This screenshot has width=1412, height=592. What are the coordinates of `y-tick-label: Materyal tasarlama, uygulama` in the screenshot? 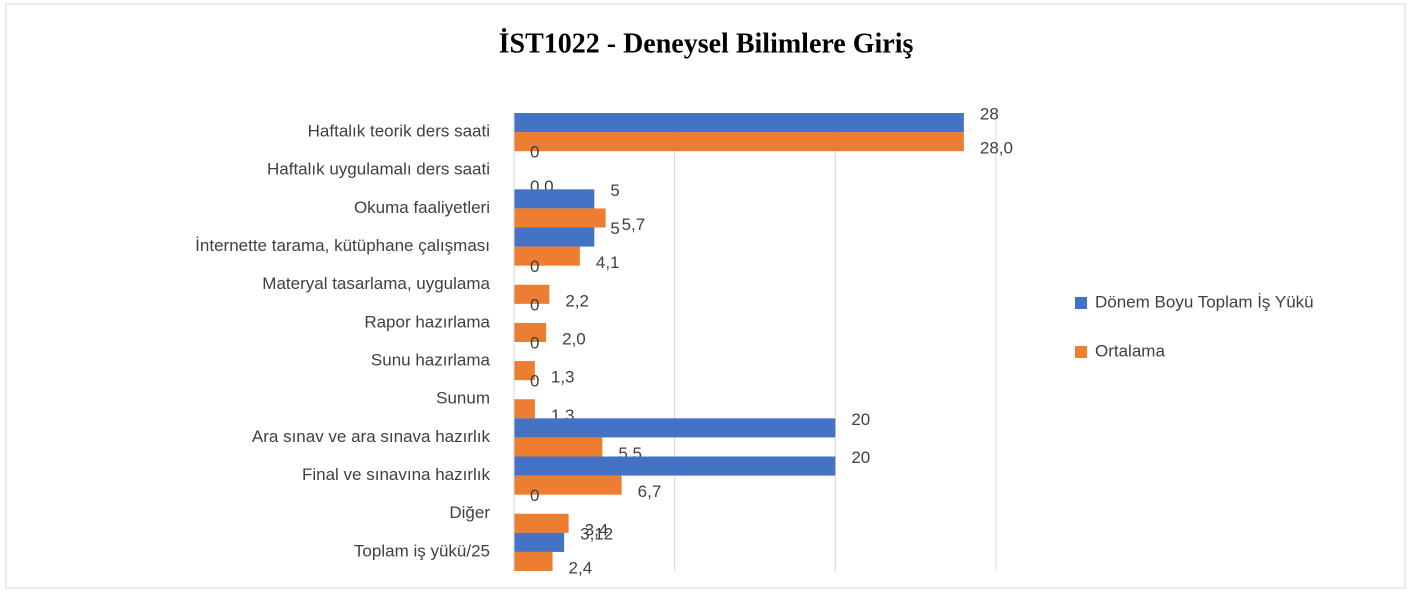 It's located at (376, 283).